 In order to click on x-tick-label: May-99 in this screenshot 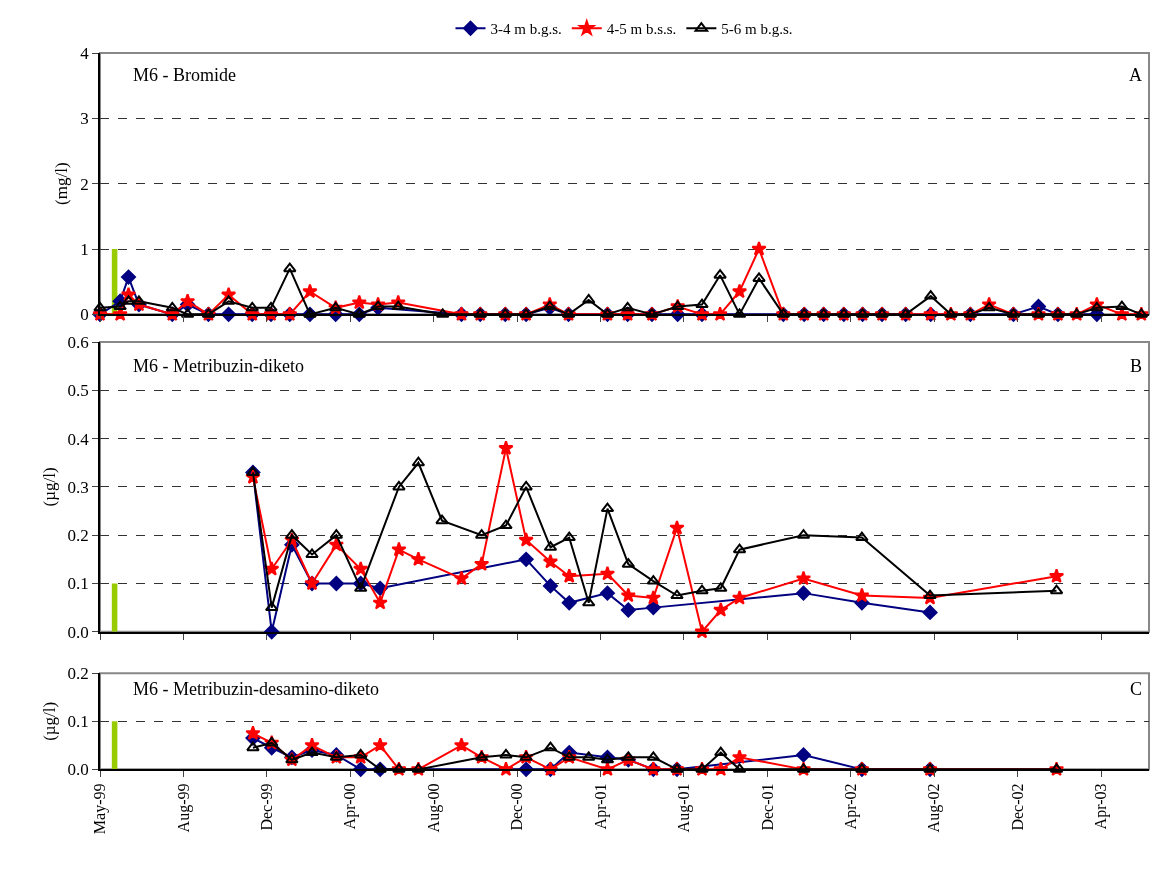, I will do `click(100, 809)`.